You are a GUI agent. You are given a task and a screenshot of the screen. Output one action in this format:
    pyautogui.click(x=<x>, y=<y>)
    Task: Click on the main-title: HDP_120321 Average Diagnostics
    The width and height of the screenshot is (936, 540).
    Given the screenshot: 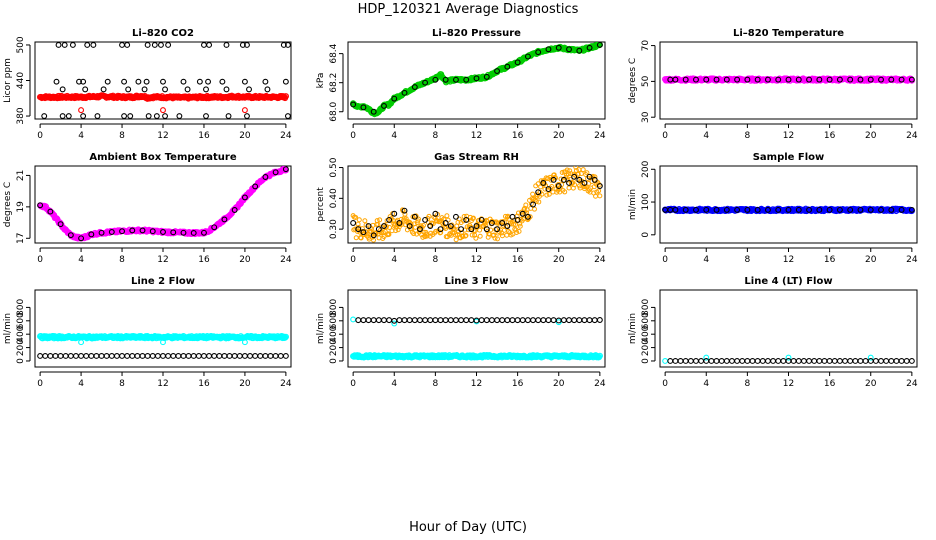 What is the action you would take?
    pyautogui.click(x=468, y=9)
    